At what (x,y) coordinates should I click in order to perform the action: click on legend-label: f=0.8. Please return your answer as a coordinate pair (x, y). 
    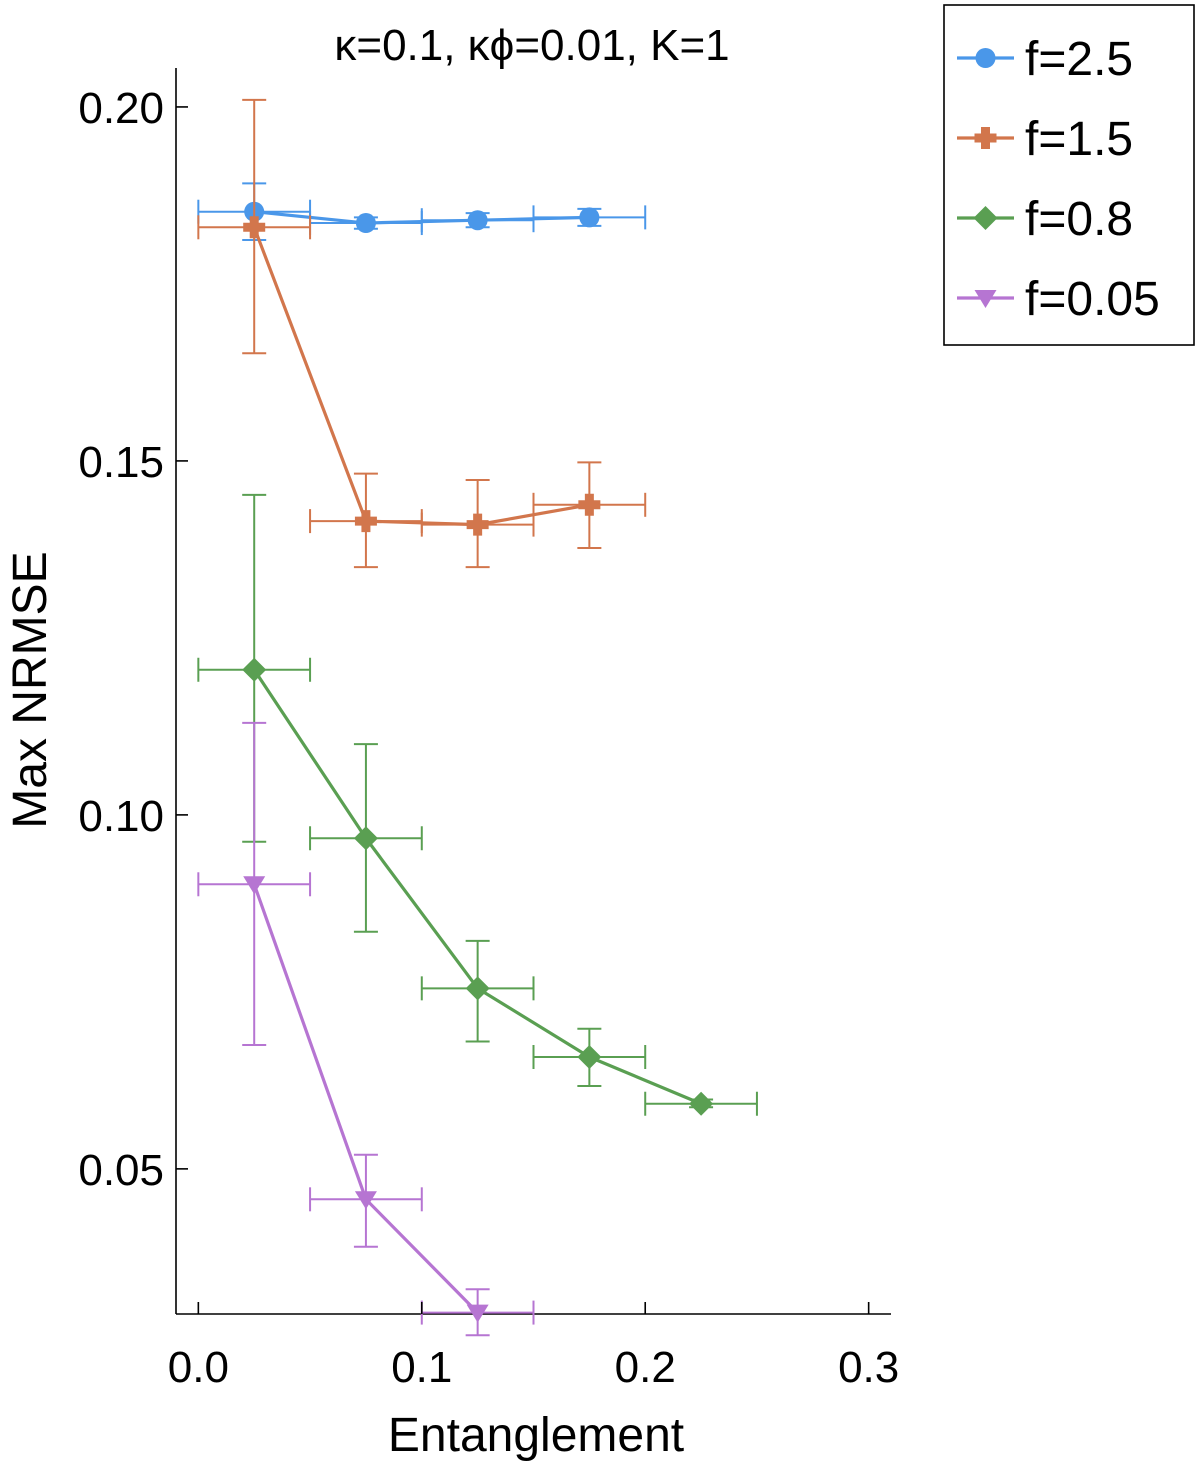
    Looking at the image, I should click on (1079, 219).